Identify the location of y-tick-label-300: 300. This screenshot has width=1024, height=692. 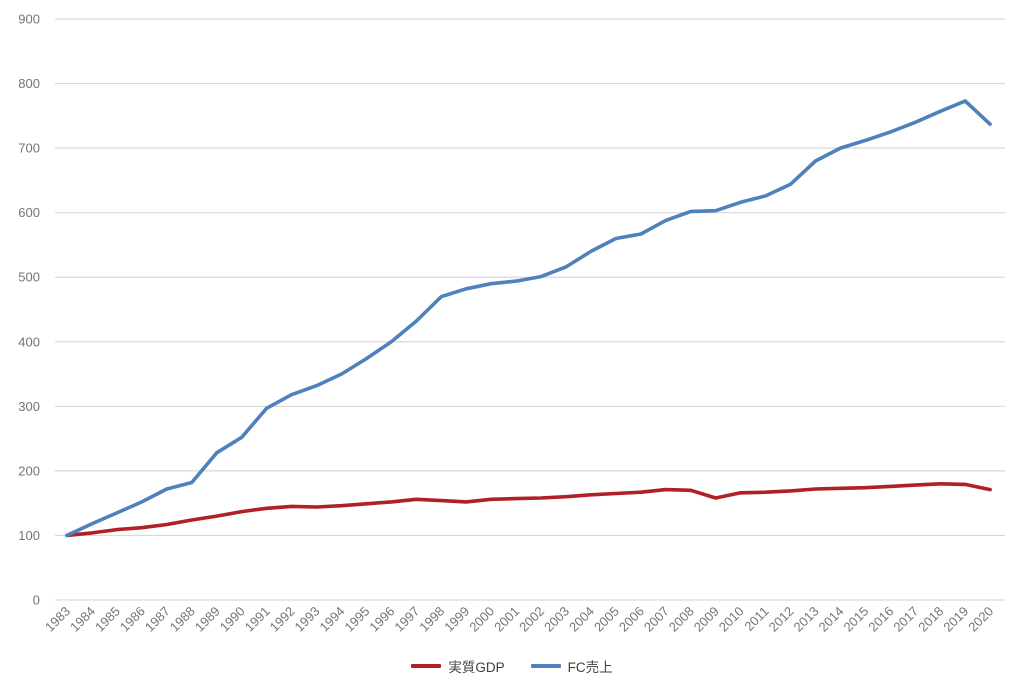
(29, 406).